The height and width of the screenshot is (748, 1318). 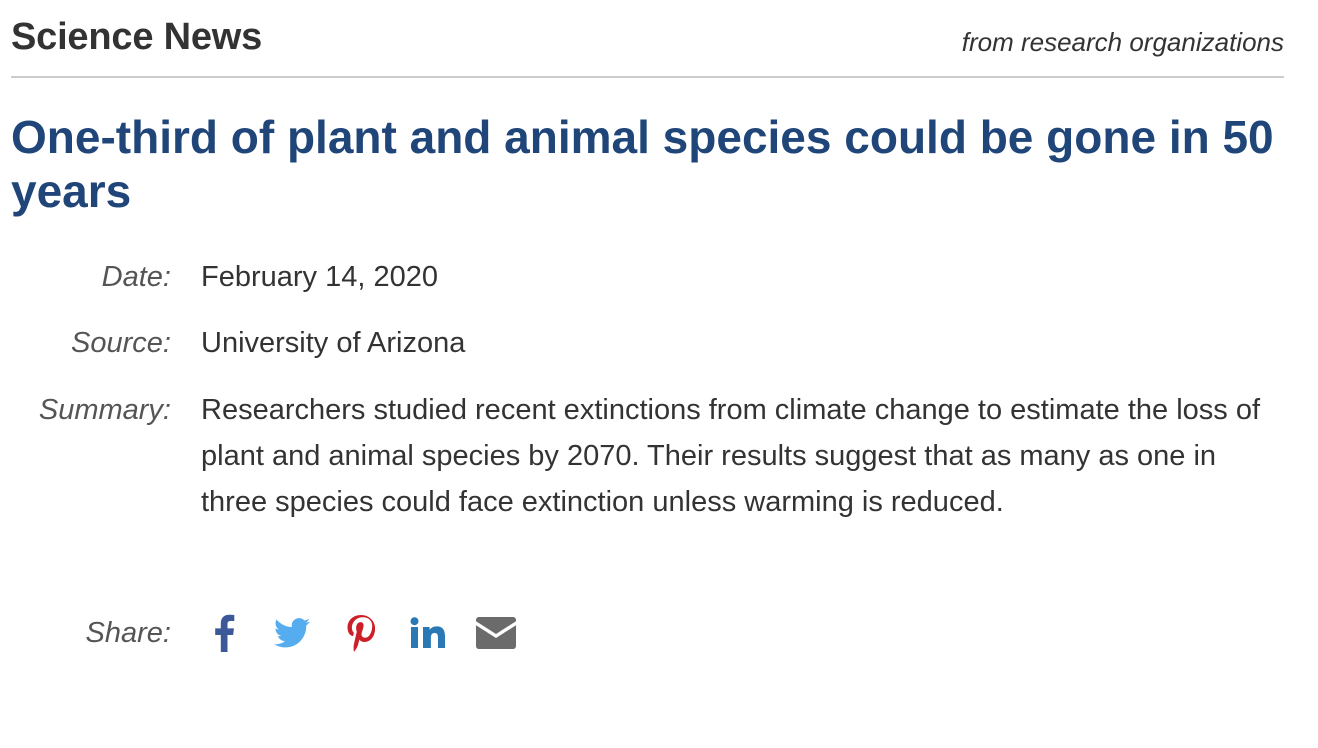 What do you see at coordinates (647, 39) in the screenshot?
I see `site-header: Science News from research organizations` at bounding box center [647, 39].